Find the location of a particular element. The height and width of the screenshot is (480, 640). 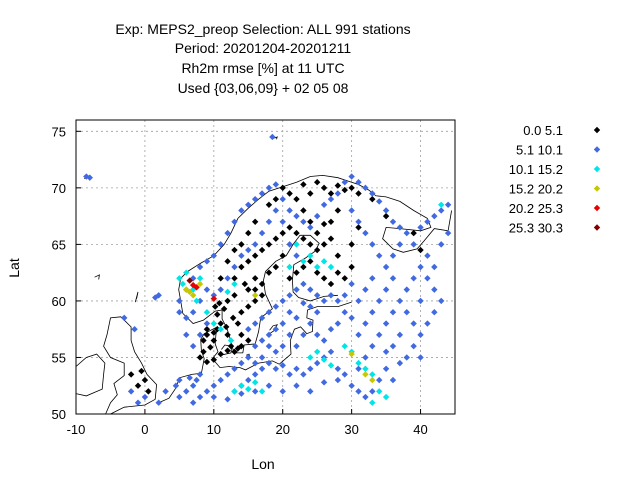

legend-label: 25.3 30.3 is located at coordinates (536, 228).